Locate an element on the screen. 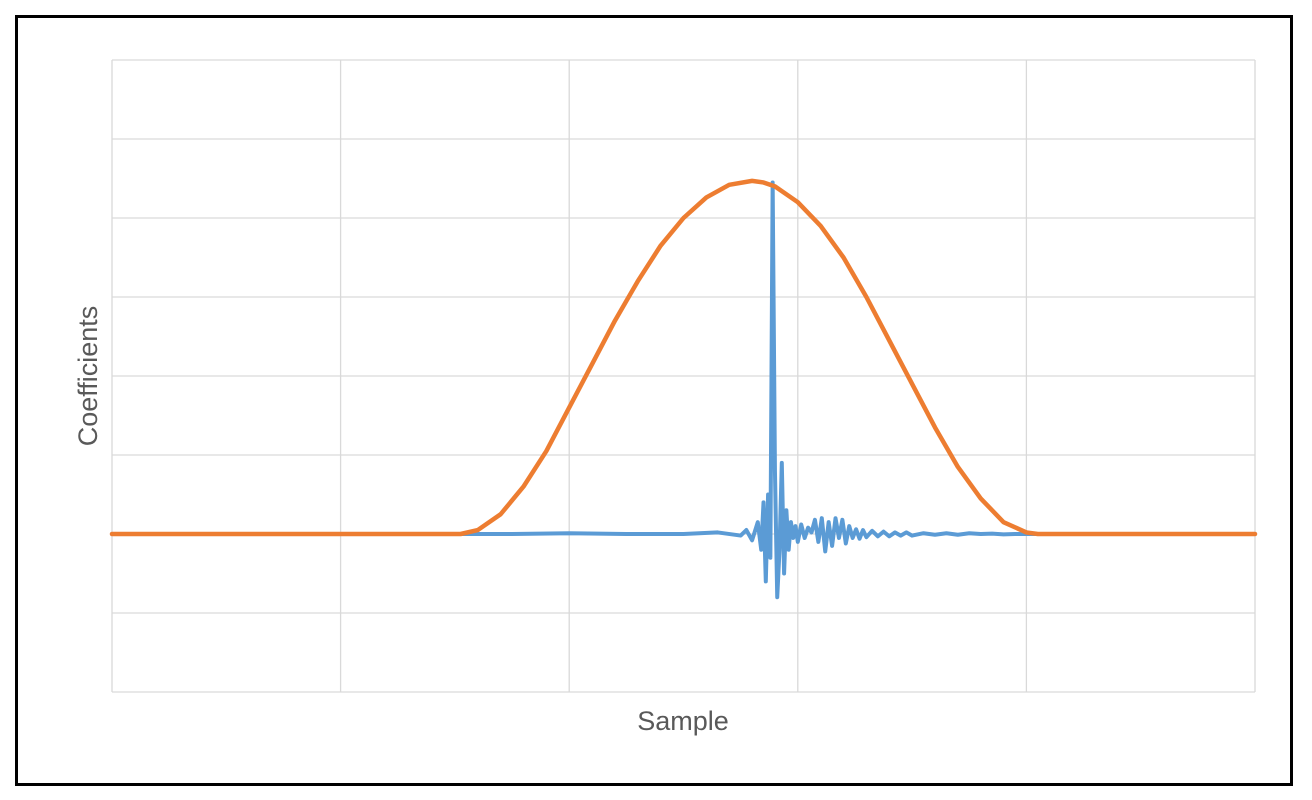 This screenshot has width=1312, height=800. y-axis-title: Coefficients is located at coordinates (88, 376).